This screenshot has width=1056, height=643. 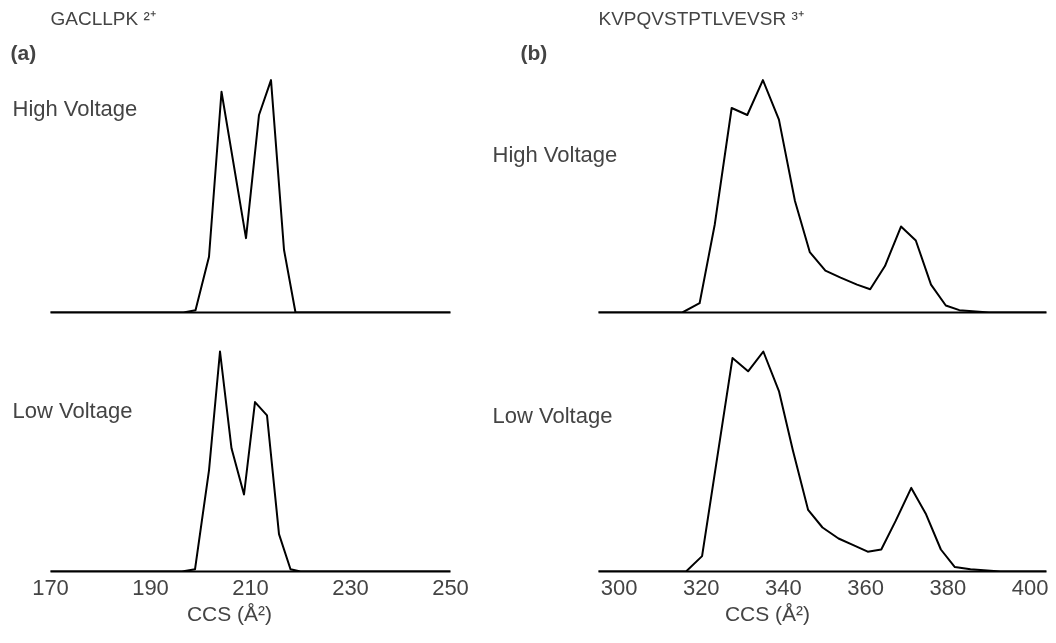 I want to click on x-tick-label: 400, so click(x=1030, y=587).